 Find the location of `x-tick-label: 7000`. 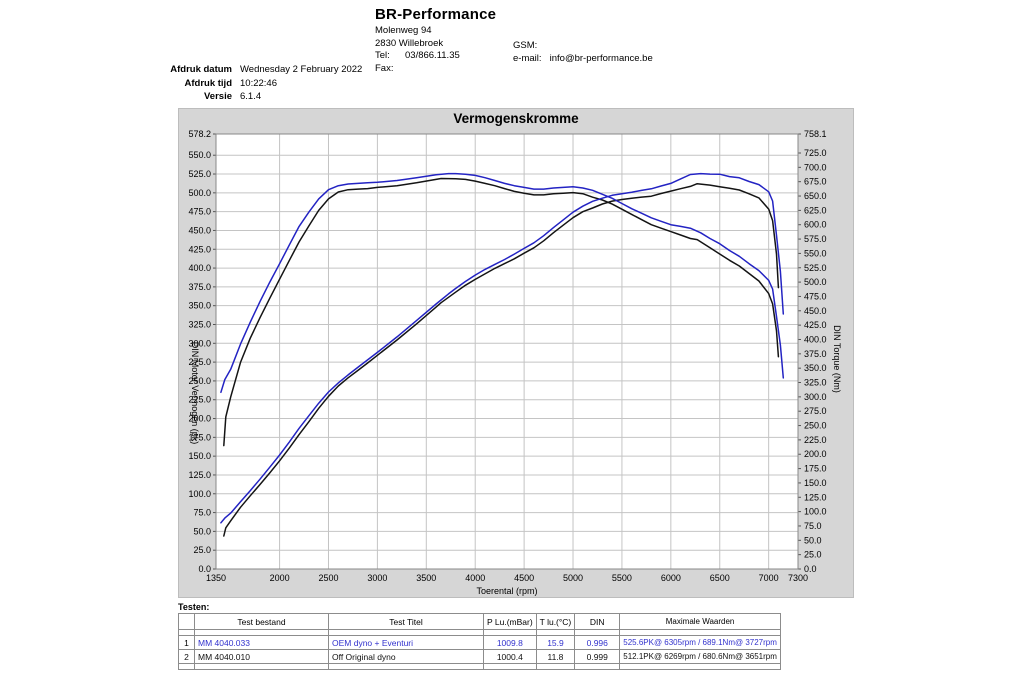

x-tick-label: 7000 is located at coordinates (769, 578).